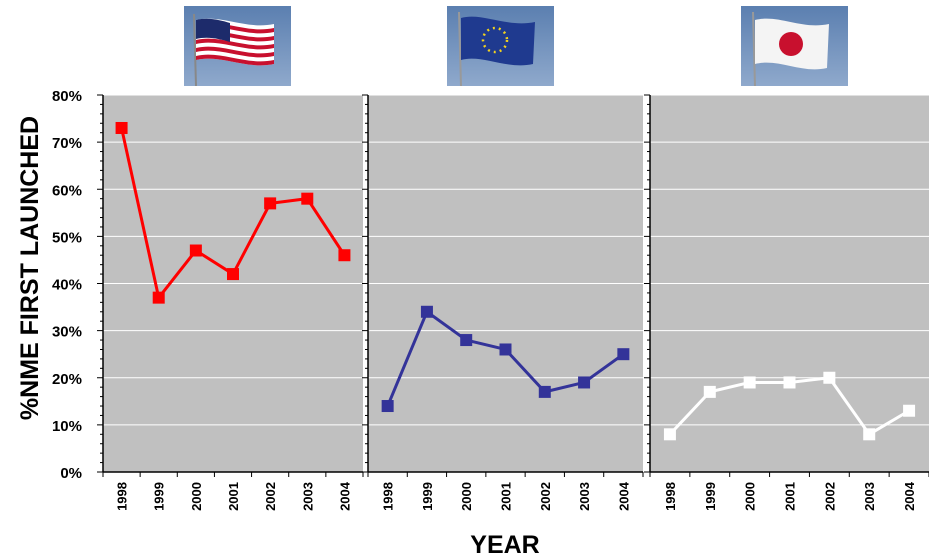 The height and width of the screenshot is (558, 929). I want to click on y-tick-label: 80%, so click(67, 96).